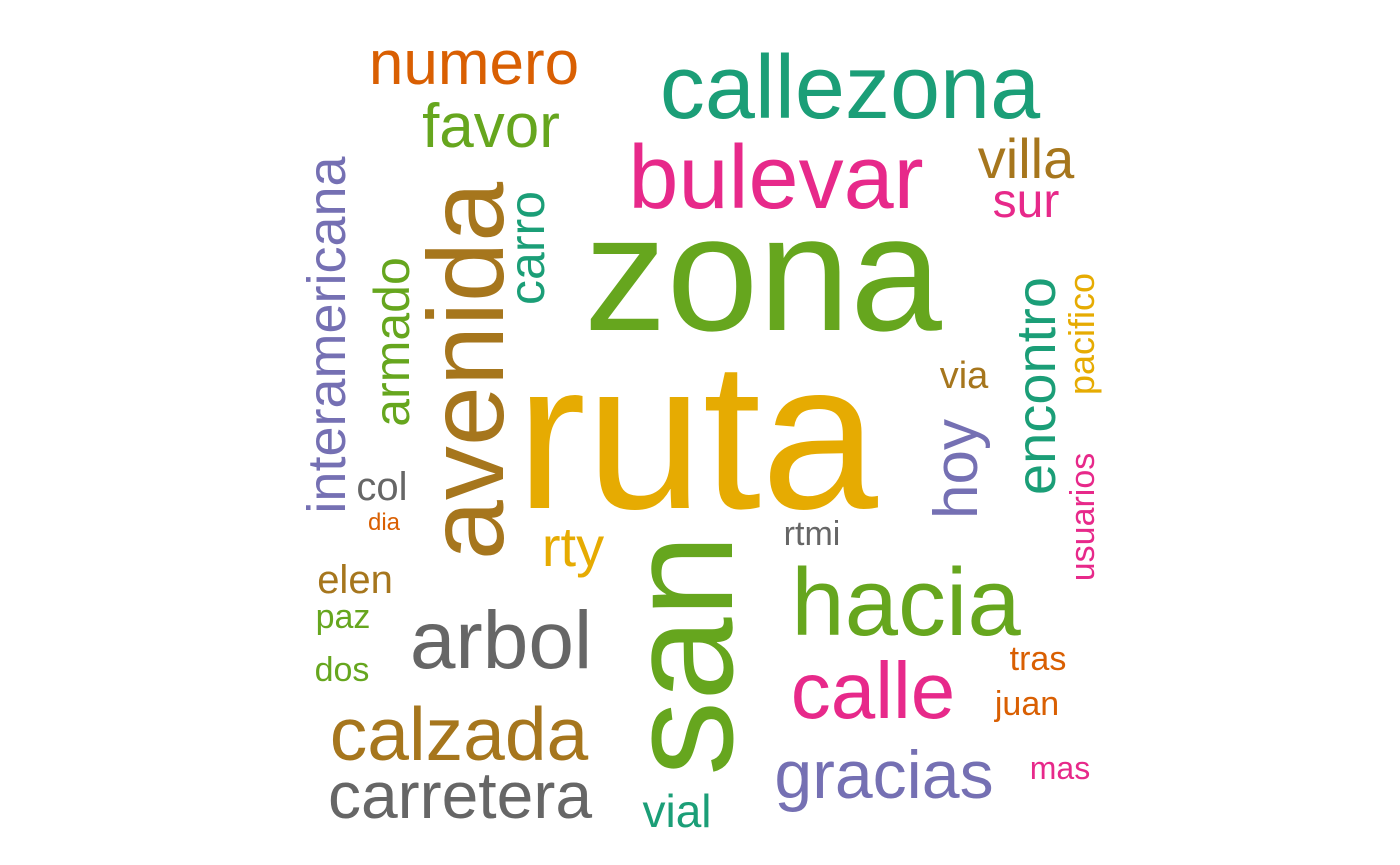 This screenshot has width=1400, height=865. I want to click on word-mas: mas, so click(1060, 768).